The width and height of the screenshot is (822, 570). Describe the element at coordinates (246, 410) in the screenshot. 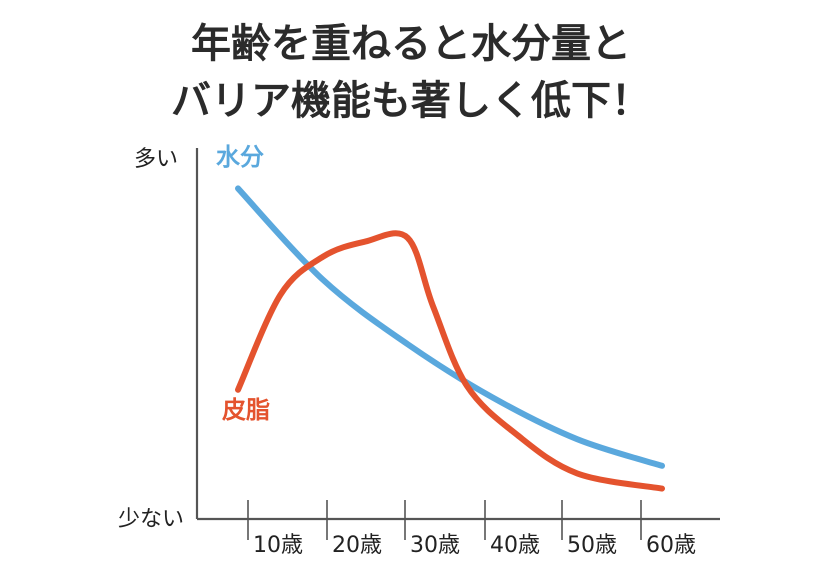

I see `series-label-sebum: 皮脂` at that location.